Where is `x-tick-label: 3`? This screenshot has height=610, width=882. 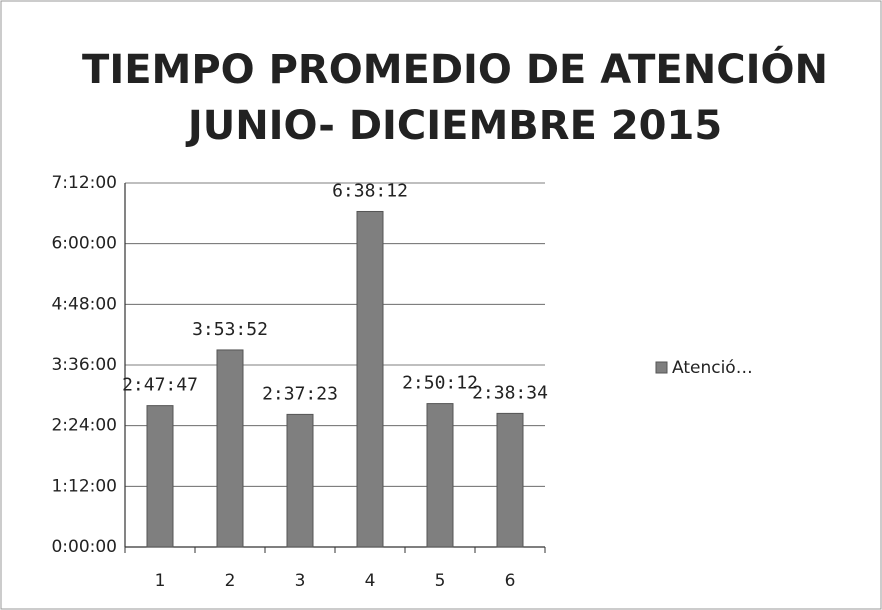
x-tick-label: 3 is located at coordinates (300, 581).